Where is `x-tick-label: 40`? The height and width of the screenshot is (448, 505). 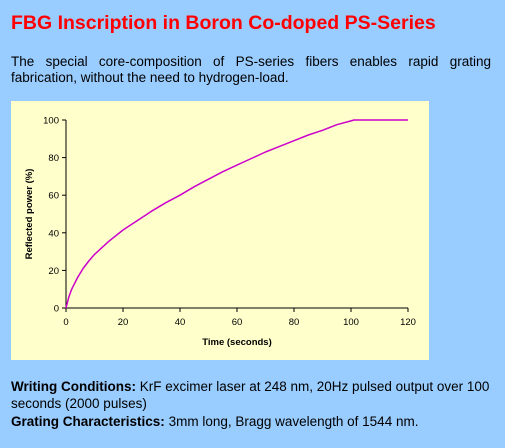
x-tick-label: 40 is located at coordinates (180, 322).